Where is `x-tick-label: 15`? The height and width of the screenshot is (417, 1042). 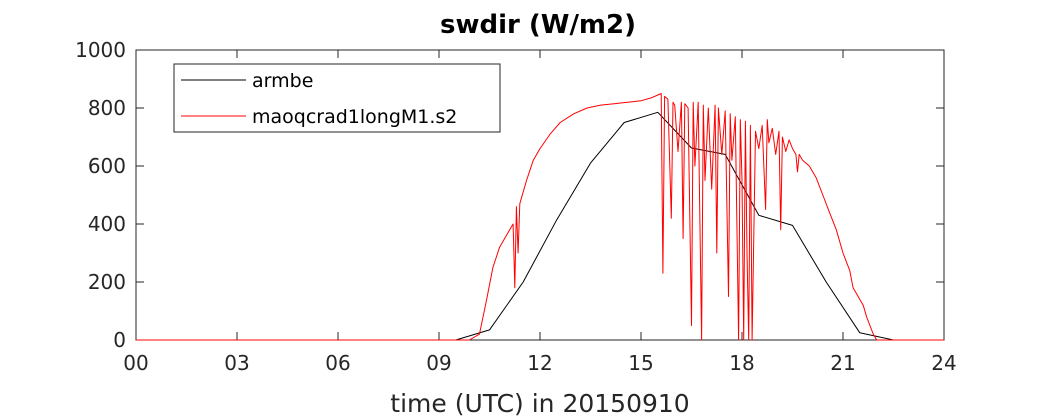
x-tick-label: 15 is located at coordinates (640, 363).